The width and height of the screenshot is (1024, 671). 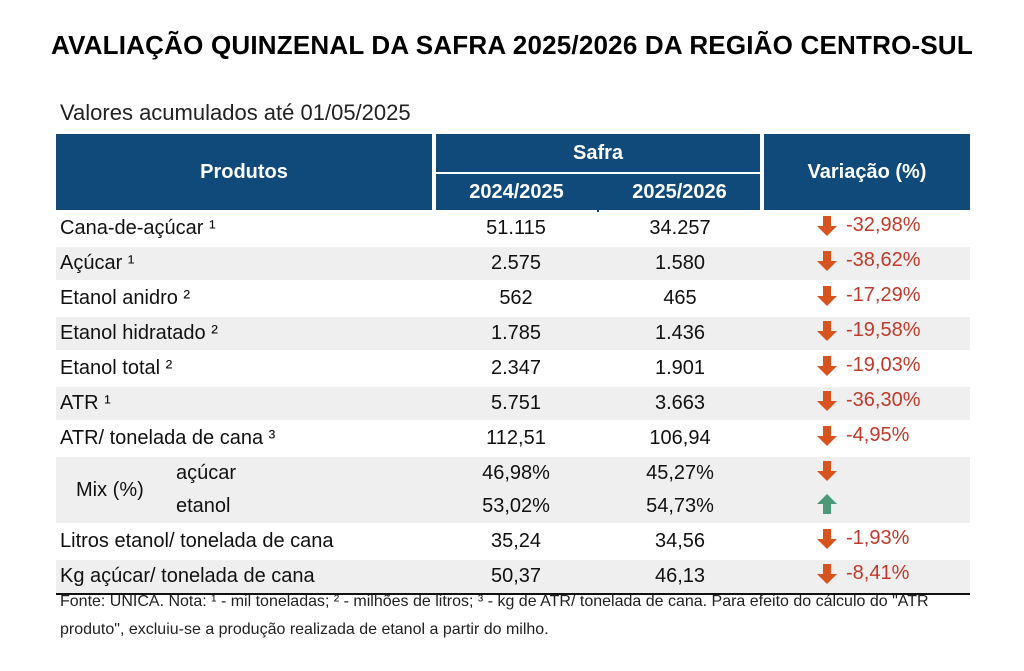 I want to click on value-2025-2026: 34,56, so click(x=680, y=541).